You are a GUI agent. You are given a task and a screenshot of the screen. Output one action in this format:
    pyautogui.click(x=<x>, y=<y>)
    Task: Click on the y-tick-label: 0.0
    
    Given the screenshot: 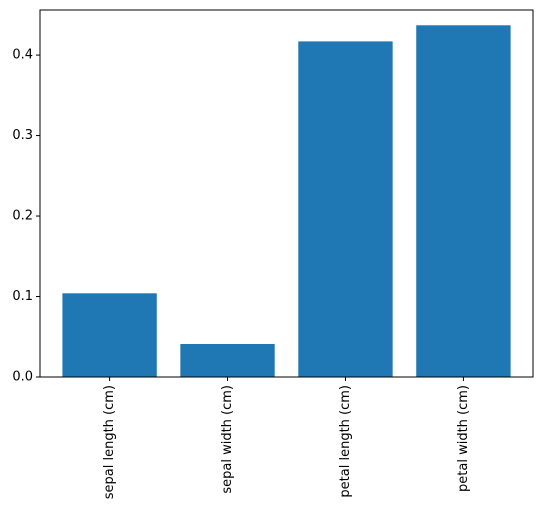 What is the action you would take?
    pyautogui.click(x=22, y=377)
    